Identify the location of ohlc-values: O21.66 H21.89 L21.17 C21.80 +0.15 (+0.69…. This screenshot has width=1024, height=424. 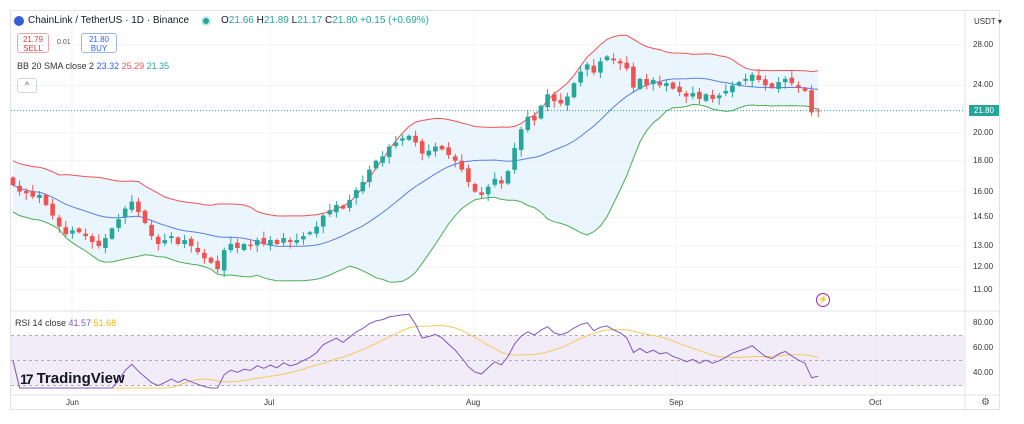
(325, 20).